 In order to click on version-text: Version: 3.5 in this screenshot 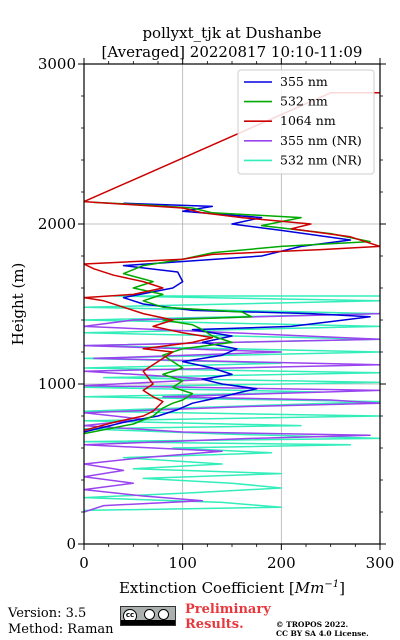, I will do `click(47, 613)`.